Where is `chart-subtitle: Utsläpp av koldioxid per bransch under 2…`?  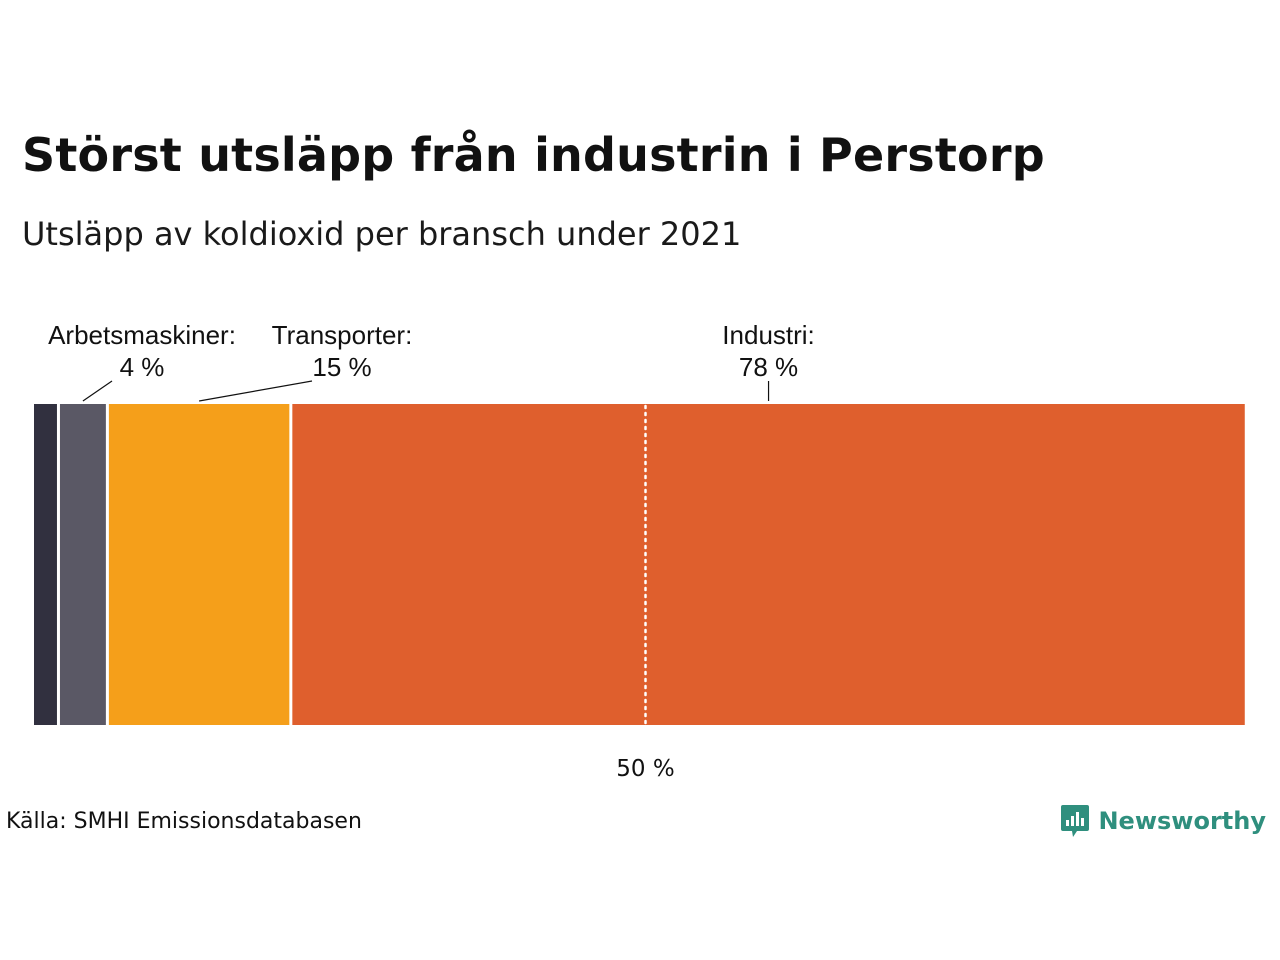 chart-subtitle: Utsläpp av koldioxid per bransch under 2… is located at coordinates (382, 234).